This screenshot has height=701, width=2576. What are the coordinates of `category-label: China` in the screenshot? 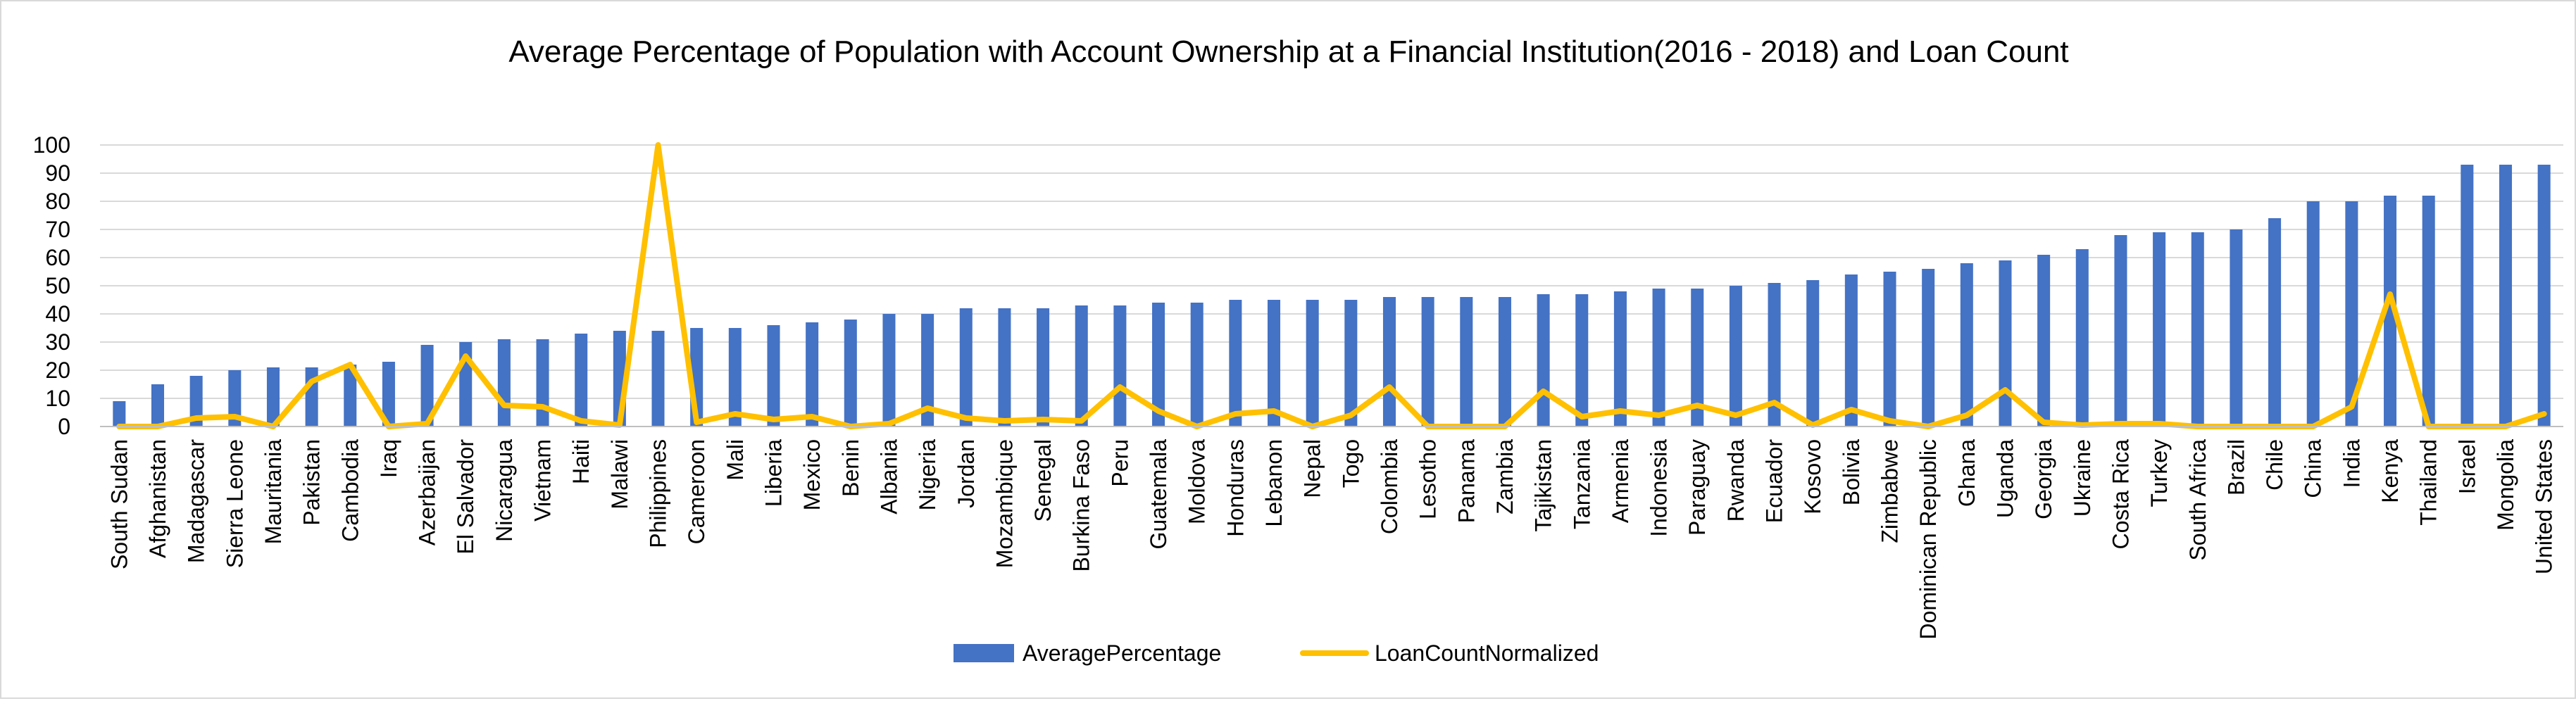 It's located at (2313, 468).